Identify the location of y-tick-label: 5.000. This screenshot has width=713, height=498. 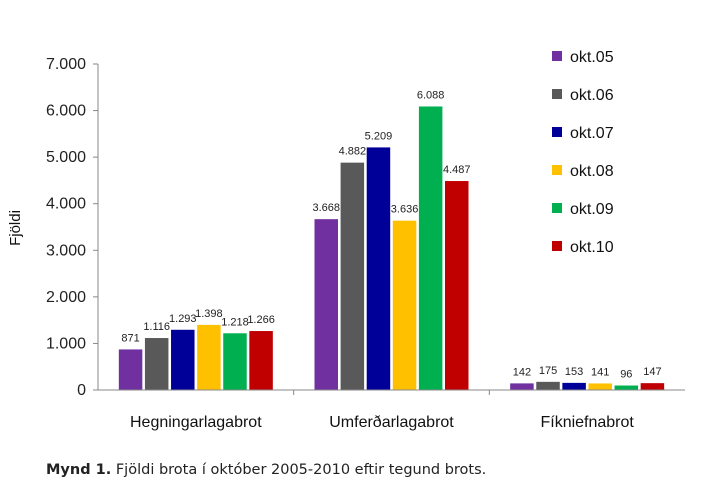
(66, 157).